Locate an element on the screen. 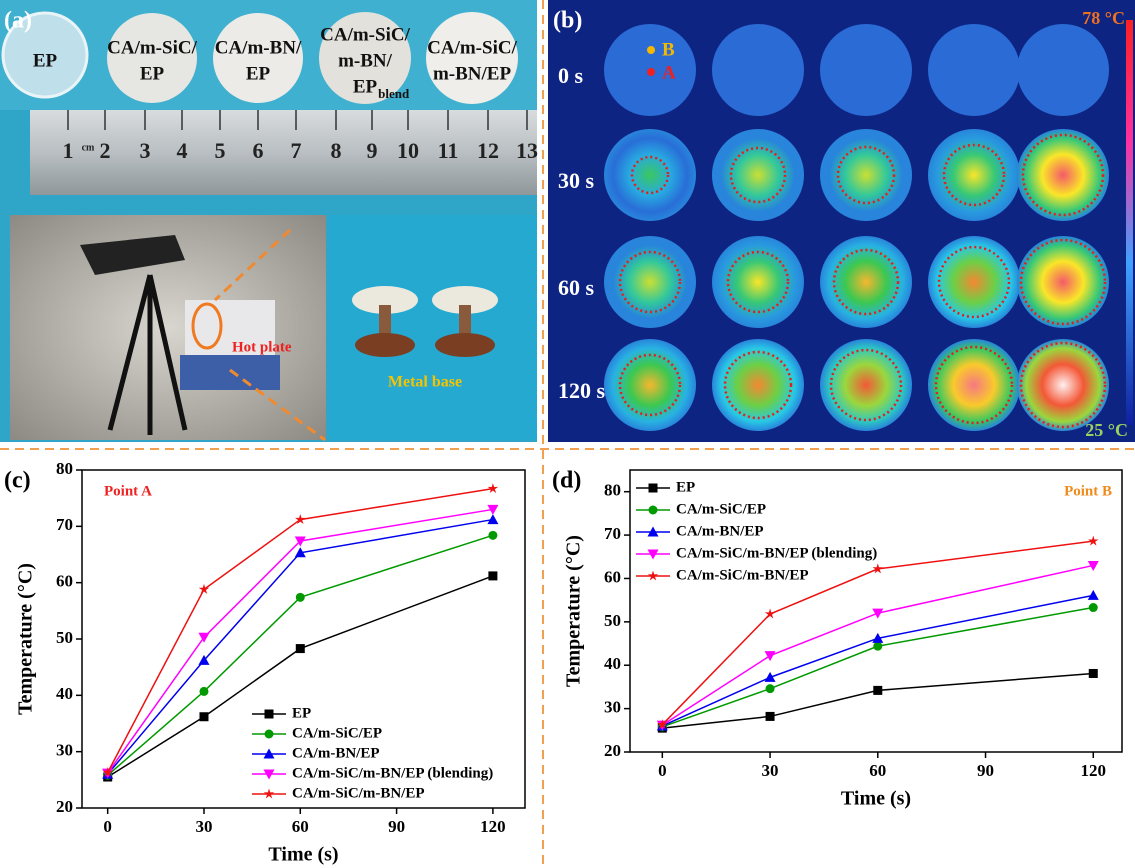  ruler-number: 12 is located at coordinates (488, 150).